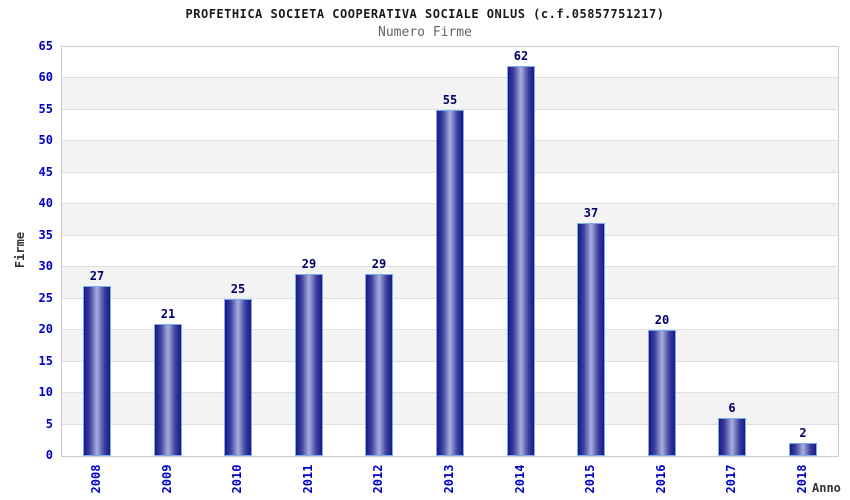  I want to click on x-tick-label: 2009, so click(167, 479).